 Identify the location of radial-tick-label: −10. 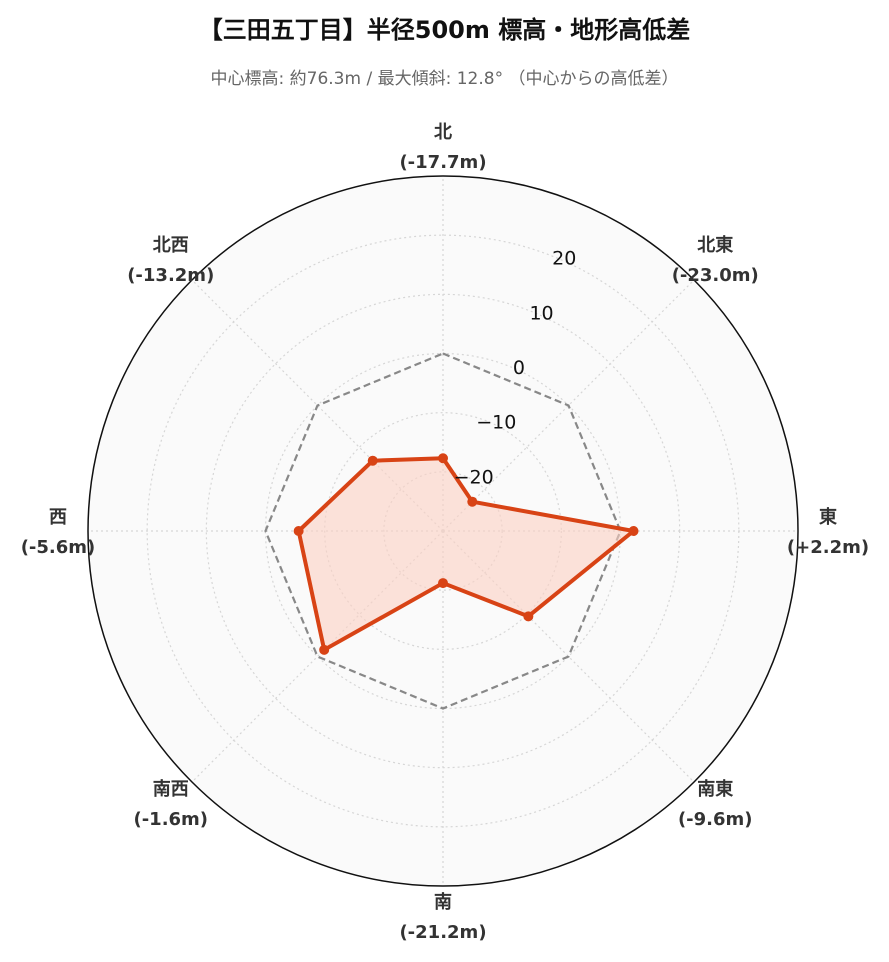
(496, 423).